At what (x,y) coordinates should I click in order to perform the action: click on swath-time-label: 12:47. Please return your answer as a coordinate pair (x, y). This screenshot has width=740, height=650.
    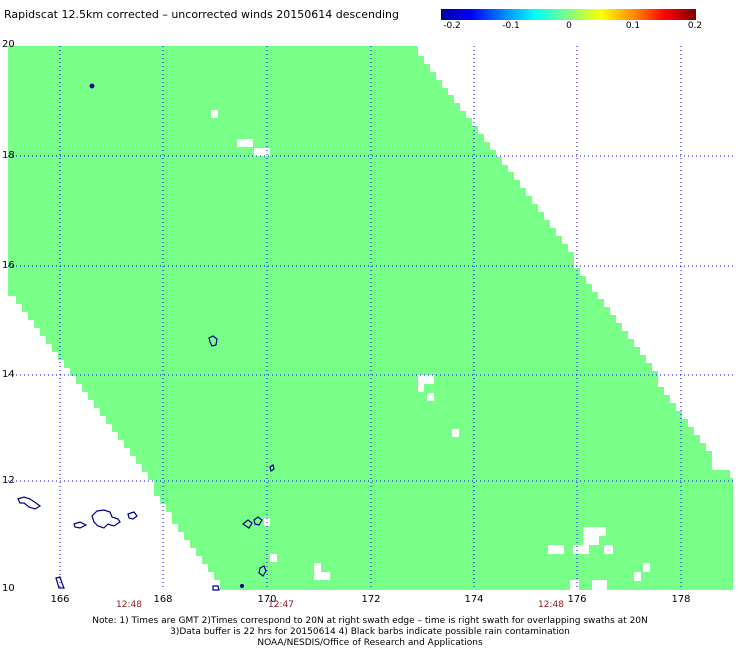
    Looking at the image, I should click on (281, 605).